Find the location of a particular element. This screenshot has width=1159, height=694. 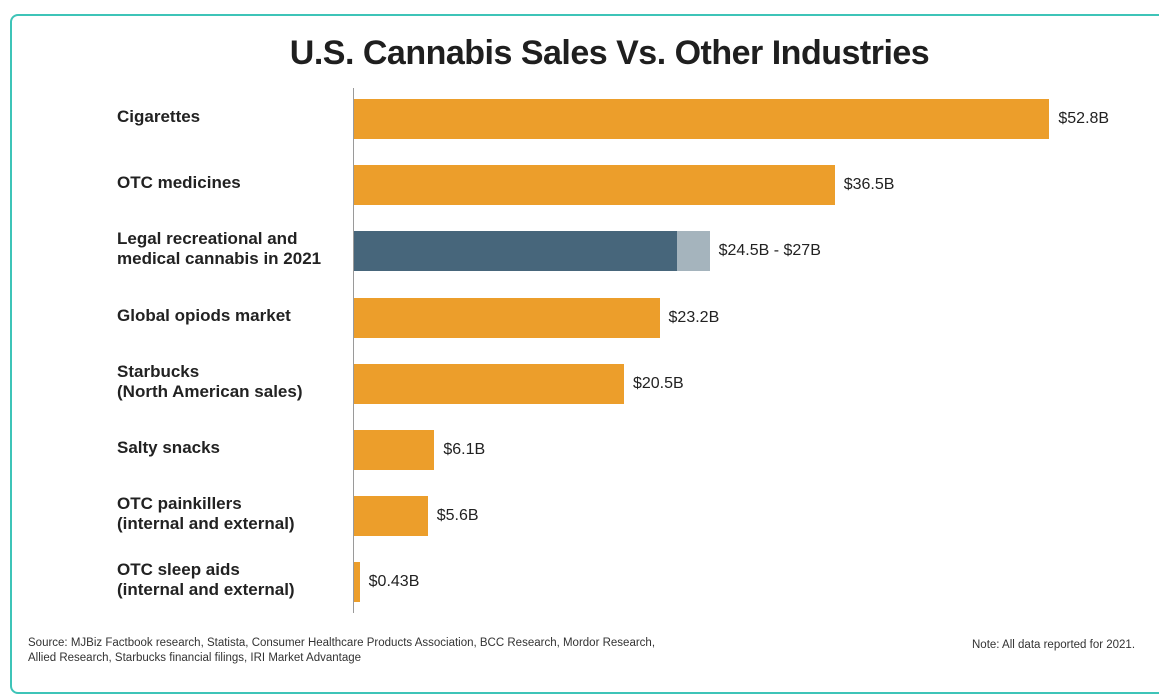

value-label: $52.8B is located at coordinates (1084, 118).